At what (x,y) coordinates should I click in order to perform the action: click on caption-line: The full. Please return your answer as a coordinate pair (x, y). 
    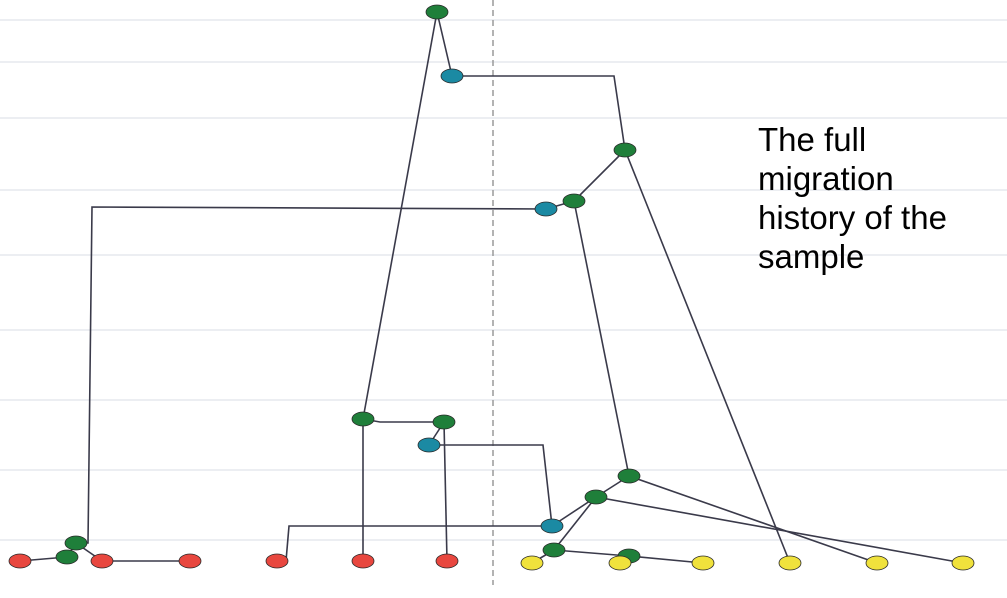
    Looking at the image, I should click on (878, 139).